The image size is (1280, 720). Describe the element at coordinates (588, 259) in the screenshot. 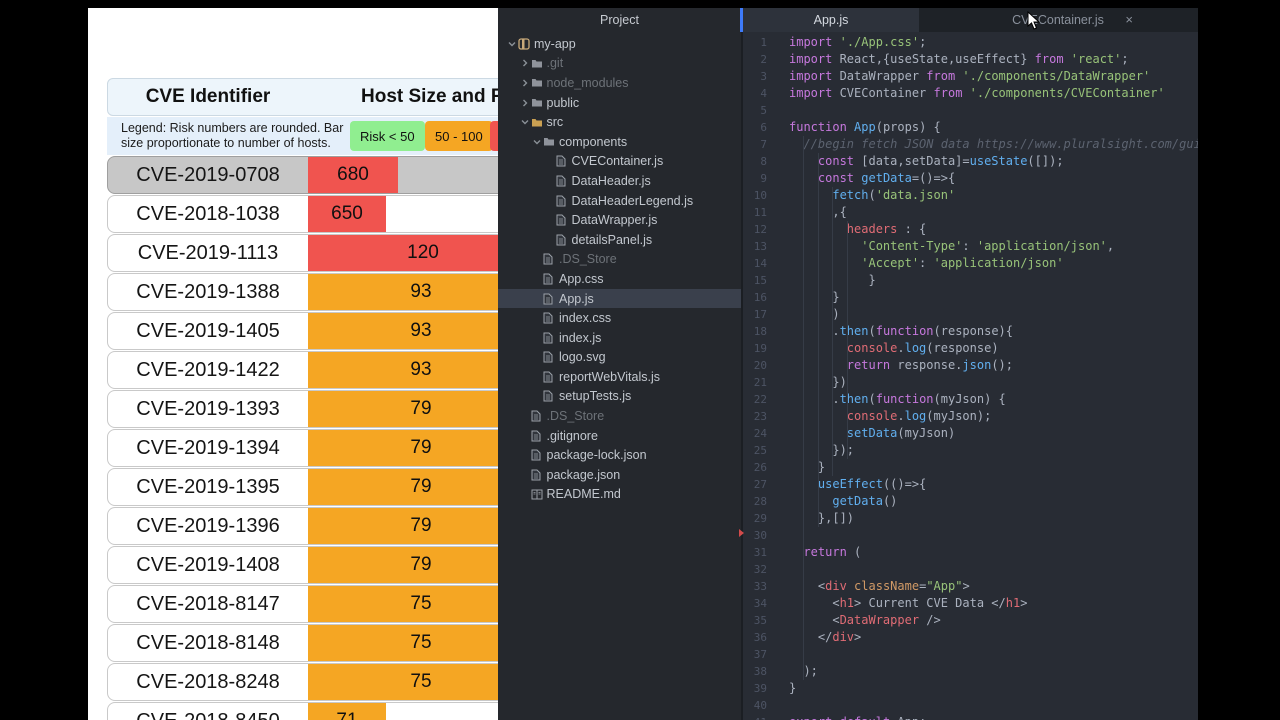

I see `tree-item-label: .DS_Store` at that location.